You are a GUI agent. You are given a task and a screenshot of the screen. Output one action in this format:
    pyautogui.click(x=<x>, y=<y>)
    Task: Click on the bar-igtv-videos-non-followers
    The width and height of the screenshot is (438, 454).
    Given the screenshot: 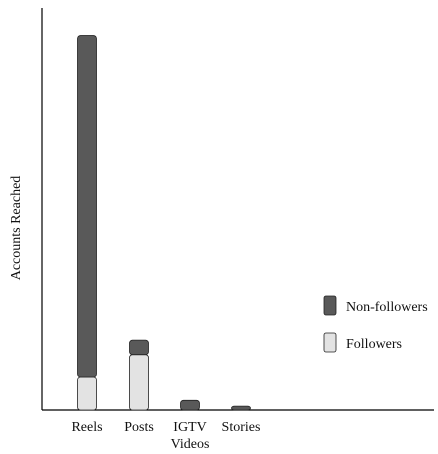 What is the action you would take?
    pyautogui.click(x=190, y=405)
    